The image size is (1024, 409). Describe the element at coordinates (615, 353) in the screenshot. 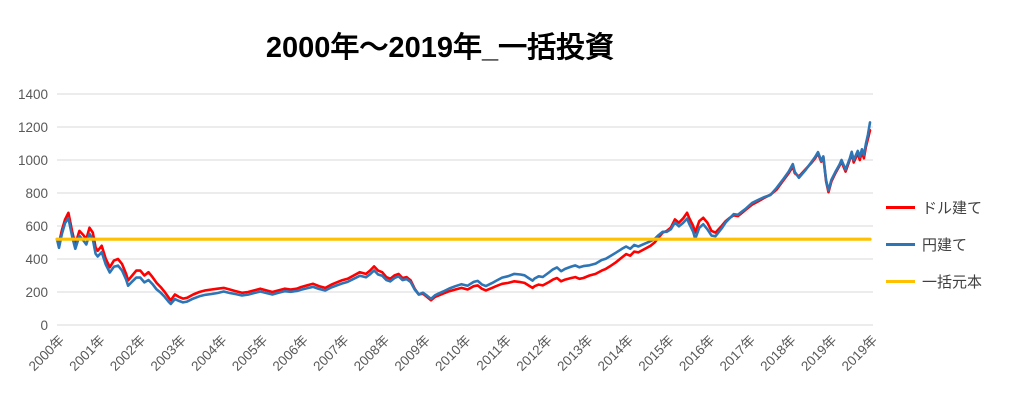

I see `x-tick-label: 2014年` at that location.